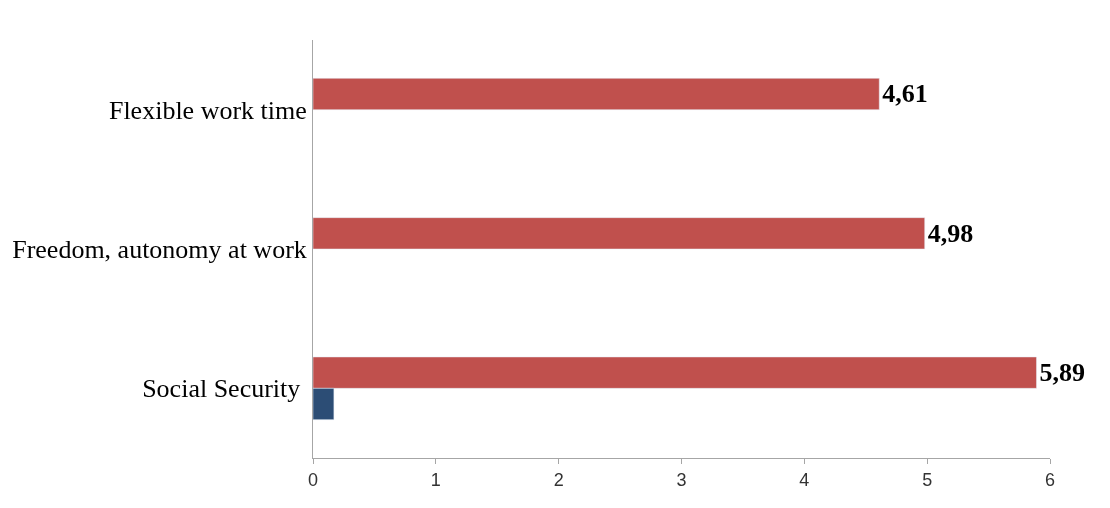 Image resolution: width=1110 pixels, height=508 pixels. What do you see at coordinates (207, 110) in the screenshot?
I see `y-tick-label: Flexible work time` at bounding box center [207, 110].